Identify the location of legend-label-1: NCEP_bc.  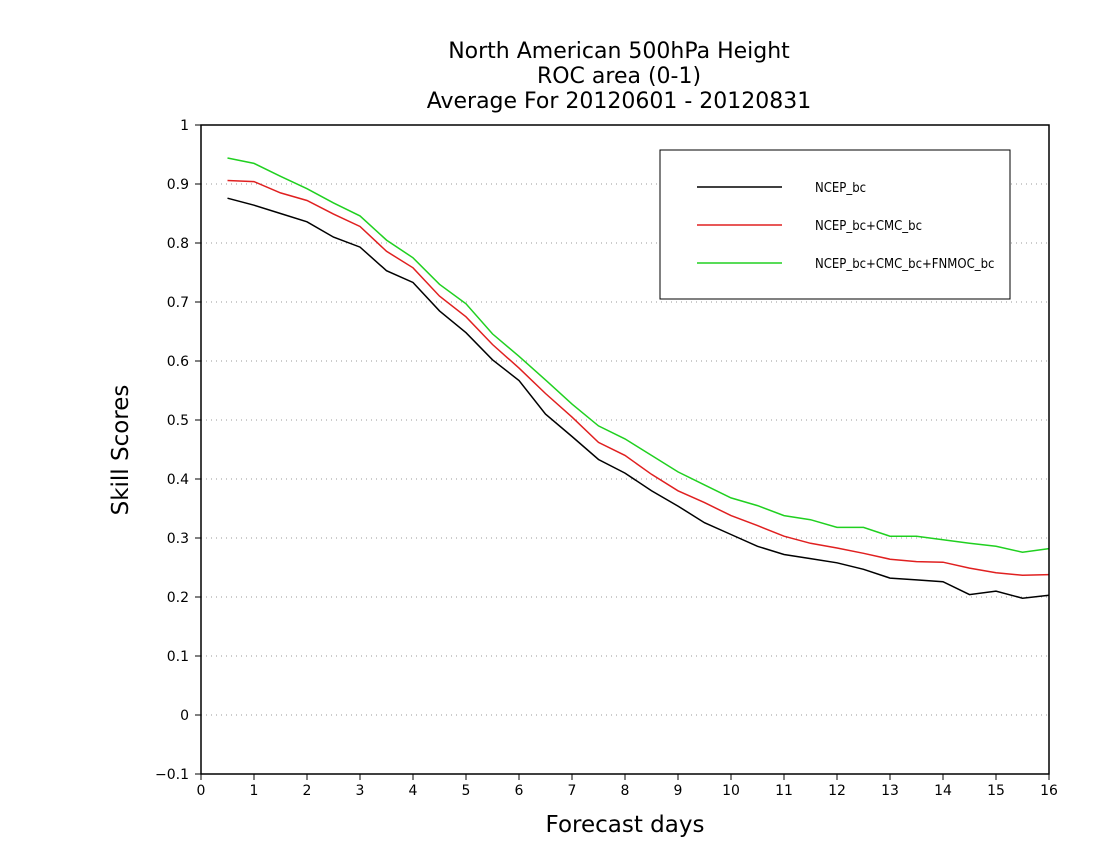
(840, 188).